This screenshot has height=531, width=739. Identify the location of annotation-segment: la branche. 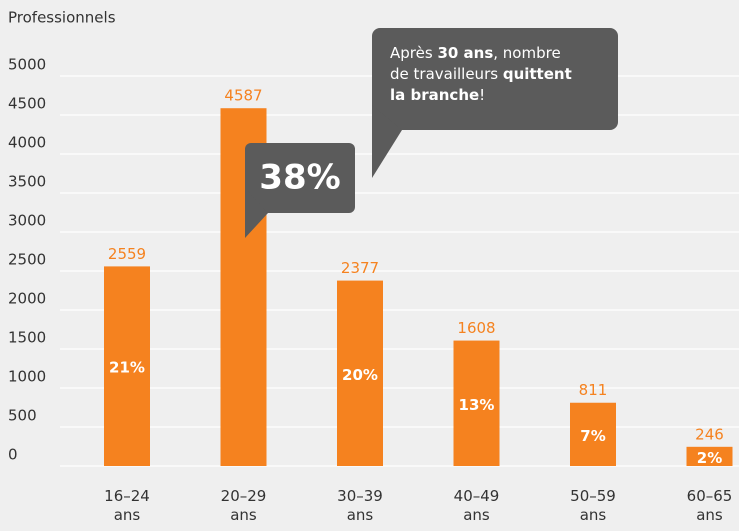
(434, 95).